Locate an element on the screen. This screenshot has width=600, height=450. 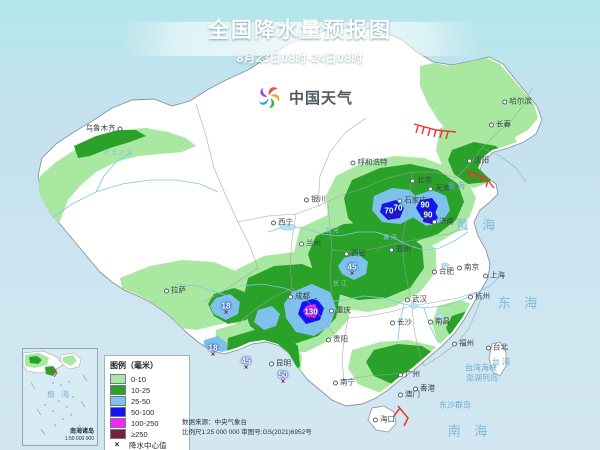
legend-rows: 0-10 10-25 25-50 50-100 100-250 ≥250 is located at coordinates (147, 406).